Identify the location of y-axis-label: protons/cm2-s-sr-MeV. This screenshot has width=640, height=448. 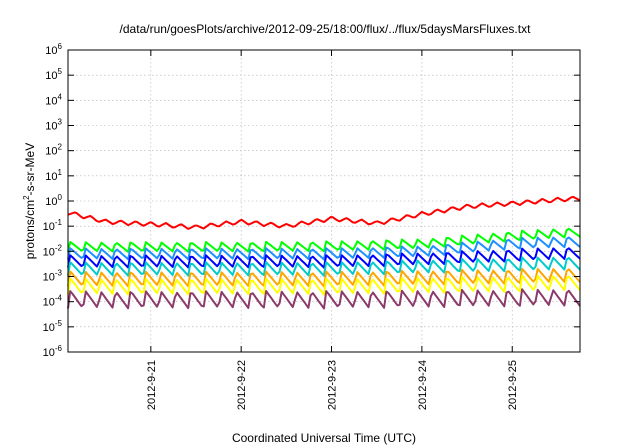
(29, 201).